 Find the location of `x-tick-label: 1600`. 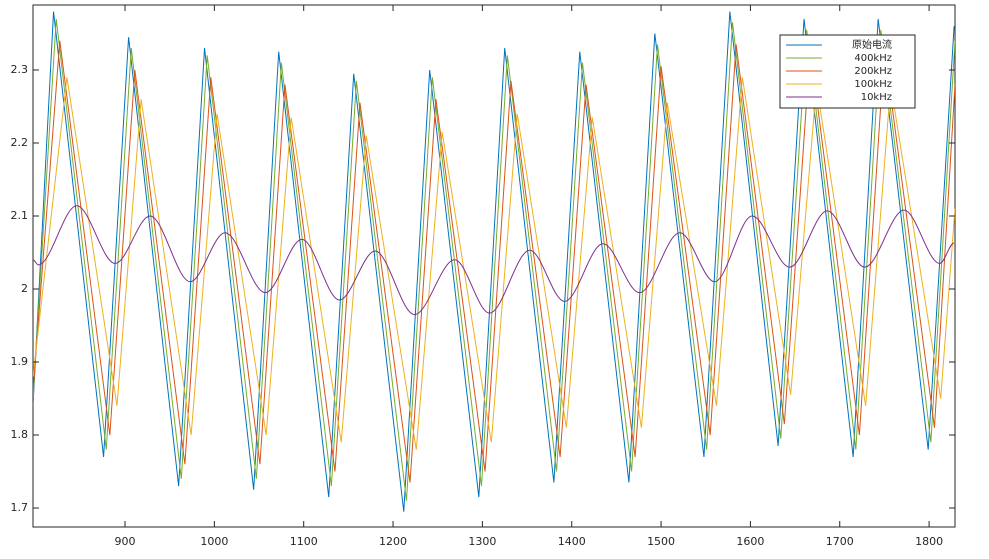

x-tick-label: 1600 is located at coordinates (750, 541).